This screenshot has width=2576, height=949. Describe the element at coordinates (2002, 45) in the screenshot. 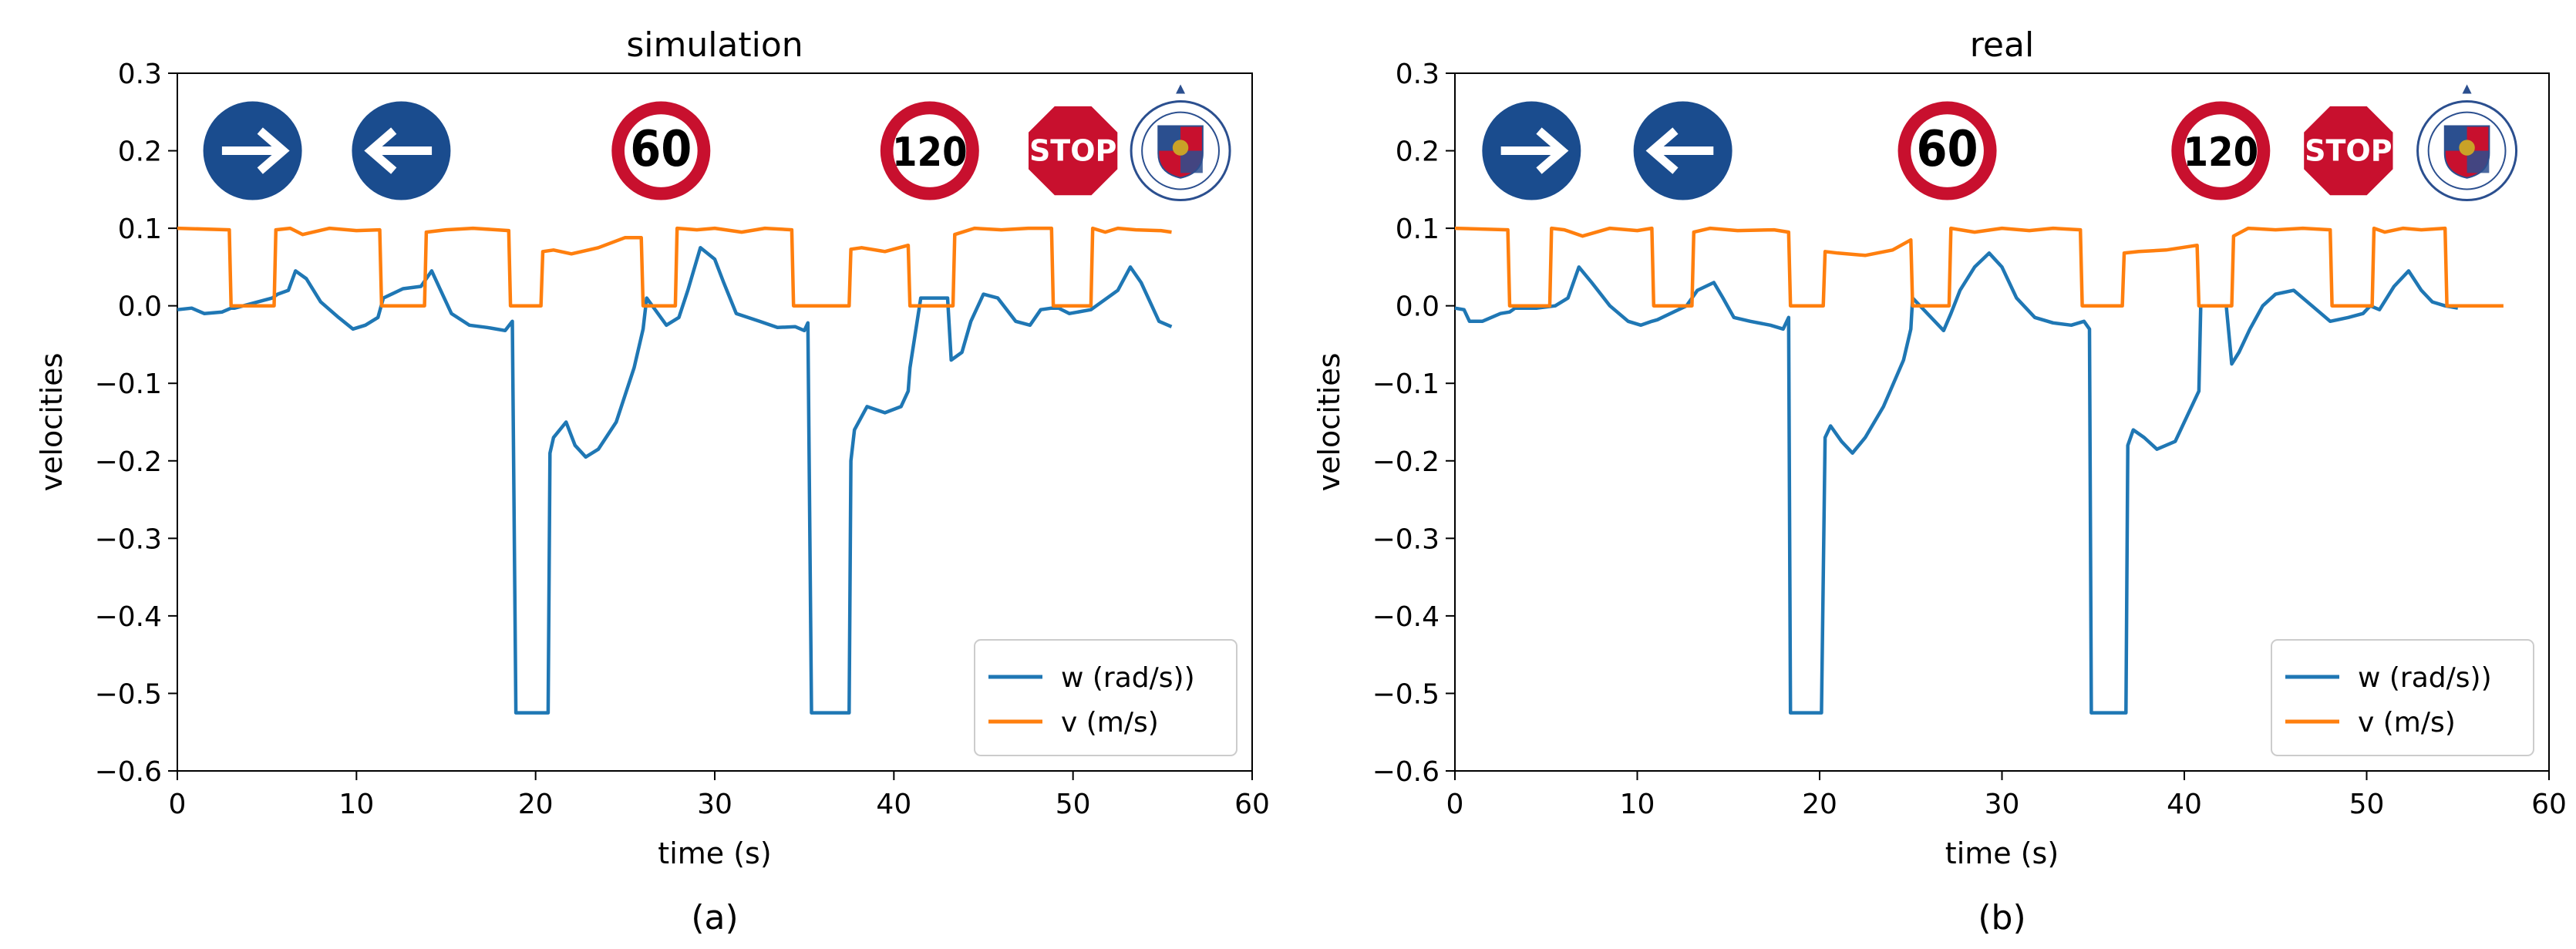

I see `chart-title: real` at that location.